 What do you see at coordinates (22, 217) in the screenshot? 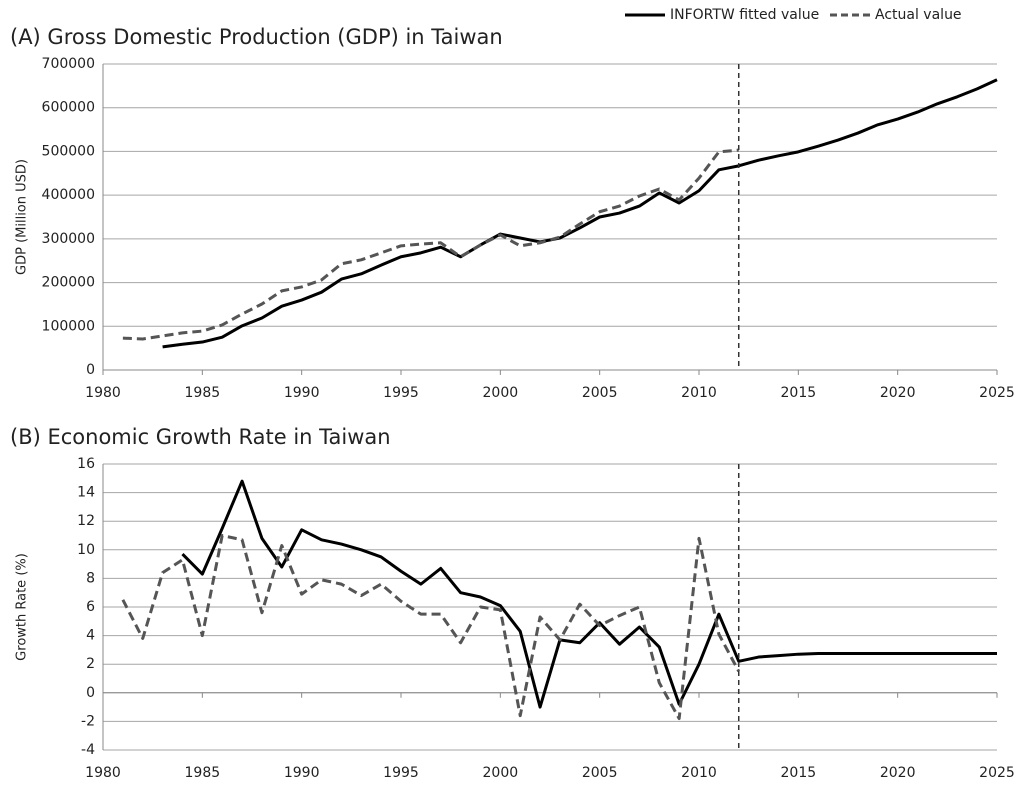
I see `y-axis-label: GDP (Million USD)` at bounding box center [22, 217].